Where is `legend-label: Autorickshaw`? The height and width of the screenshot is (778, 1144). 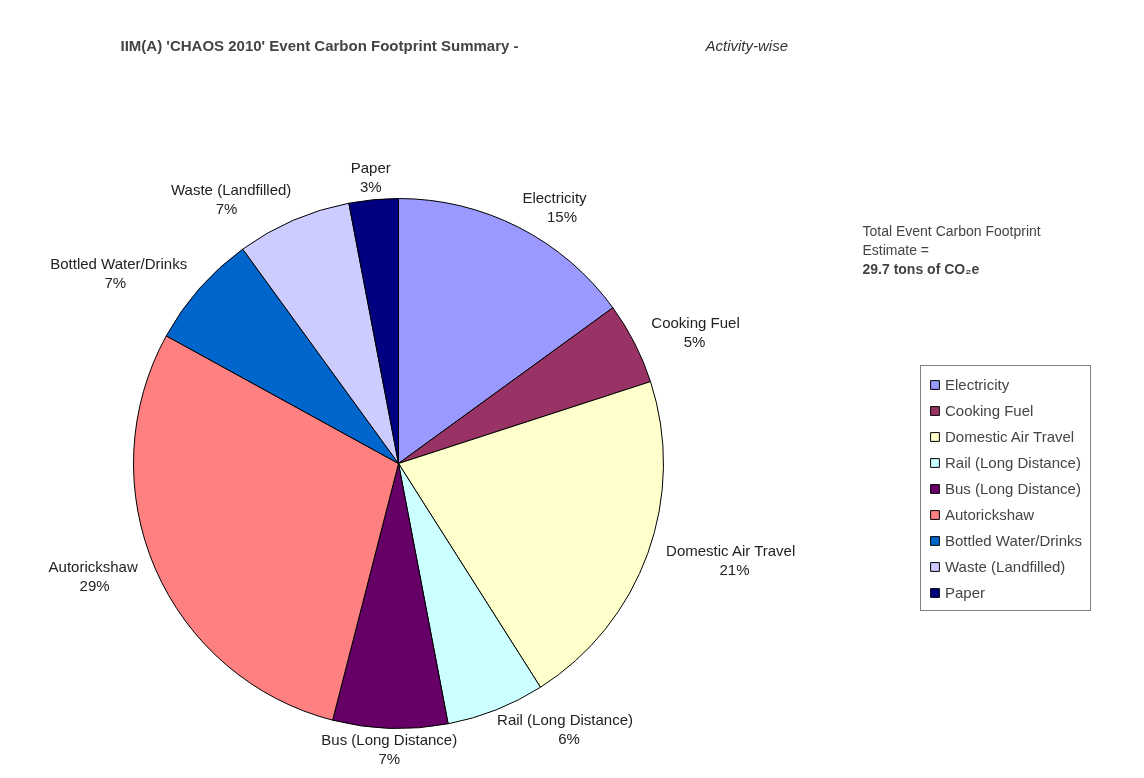 legend-label: Autorickshaw is located at coordinates (990, 514).